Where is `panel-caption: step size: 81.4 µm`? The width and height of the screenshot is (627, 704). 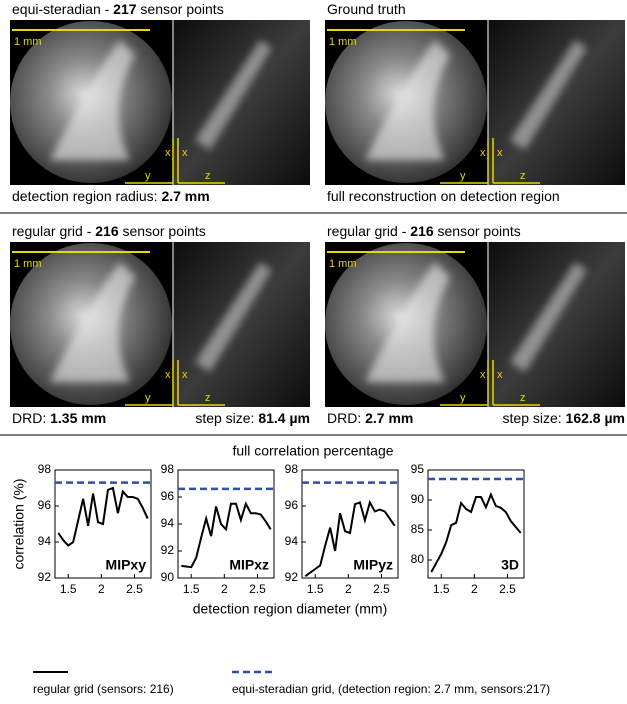 panel-caption: step size: 81.4 µm is located at coordinates (252, 418).